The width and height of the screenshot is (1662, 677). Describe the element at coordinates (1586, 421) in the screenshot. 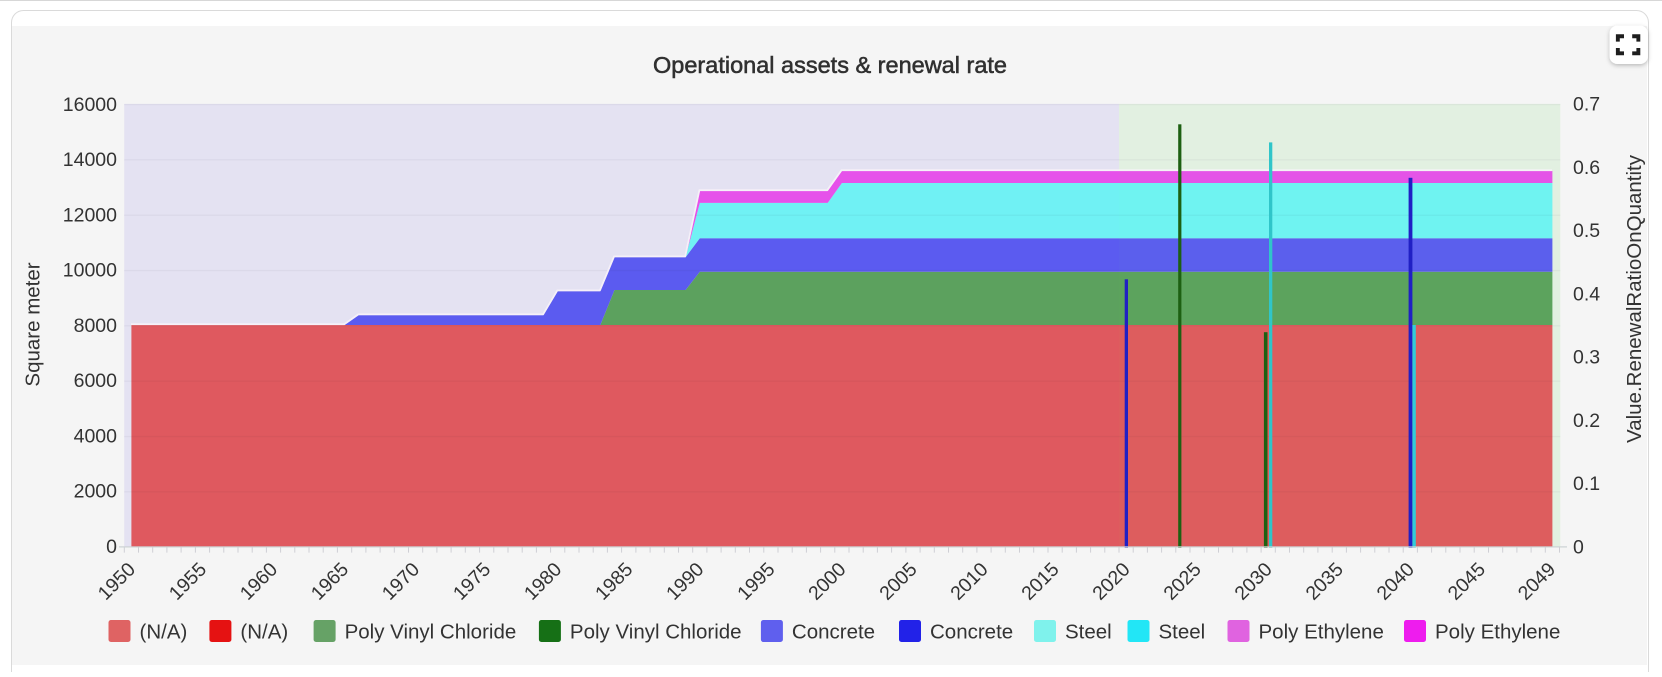

I see `svg-text: 0.2` at that location.